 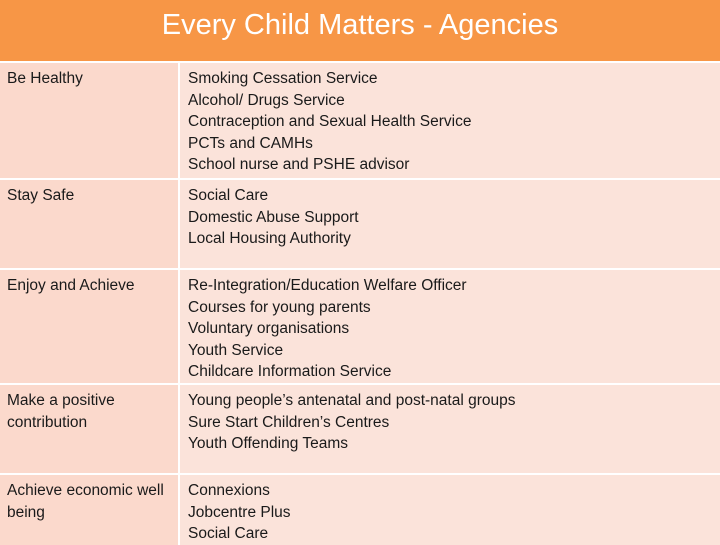 I want to click on service-item: Sure Start Children’s Centres, so click(x=289, y=422).